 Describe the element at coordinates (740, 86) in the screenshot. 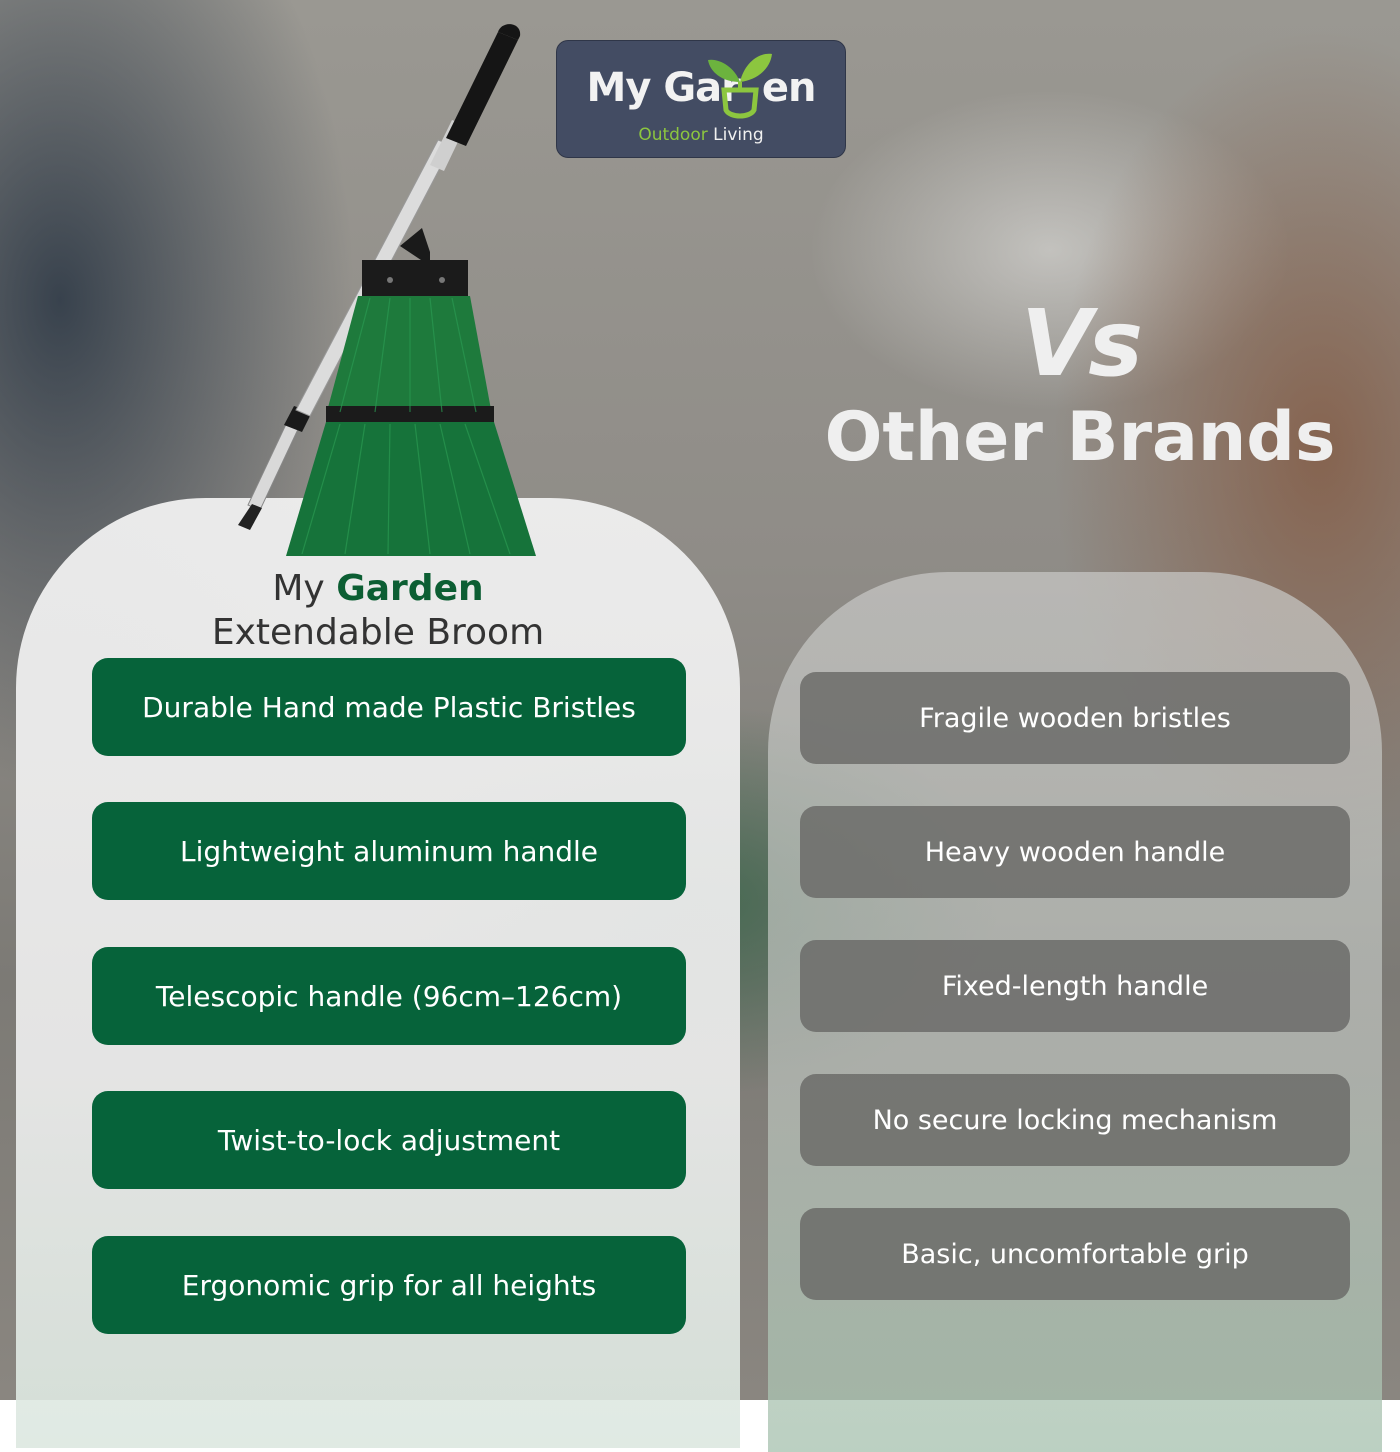

I see `sprout-icon` at that location.